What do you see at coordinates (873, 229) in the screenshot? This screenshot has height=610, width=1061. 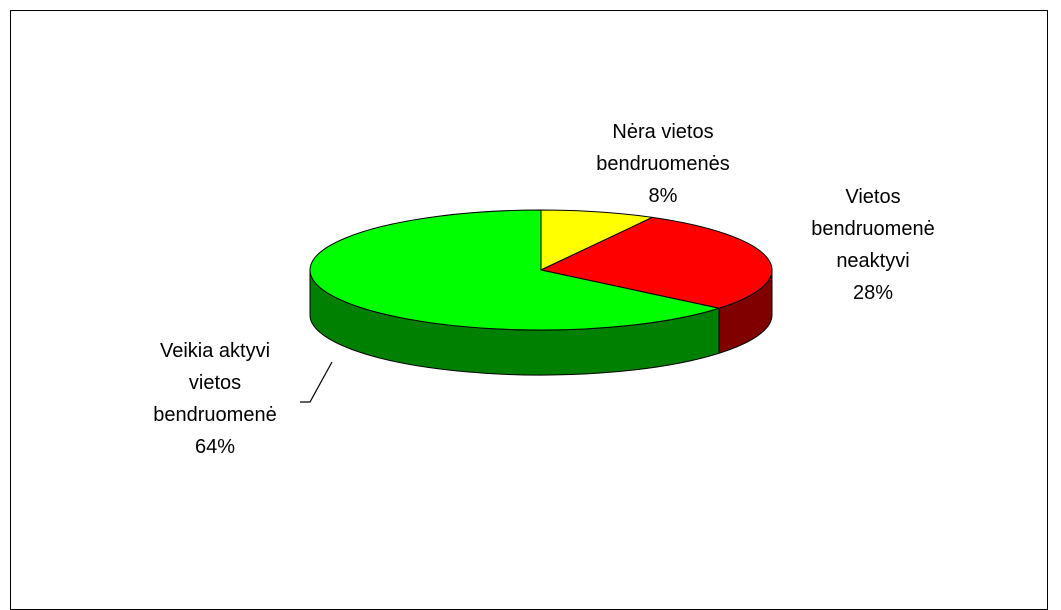 I see `category-label: Vietos bendruomenė neaktyvi` at bounding box center [873, 229].